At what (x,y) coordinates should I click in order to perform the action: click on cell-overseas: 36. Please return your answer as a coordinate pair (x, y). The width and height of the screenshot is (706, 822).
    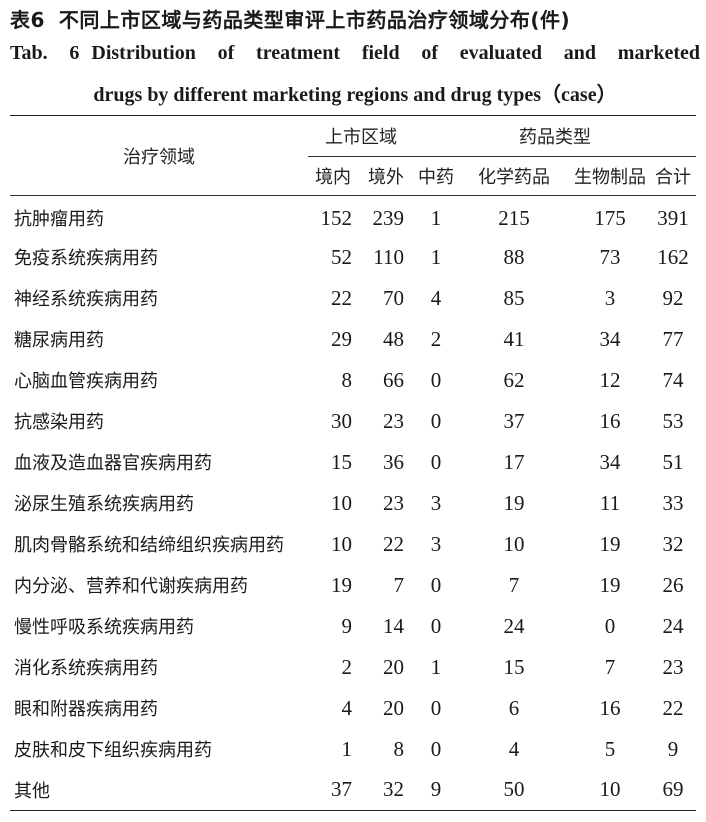
    Looking at the image, I should click on (393, 461).